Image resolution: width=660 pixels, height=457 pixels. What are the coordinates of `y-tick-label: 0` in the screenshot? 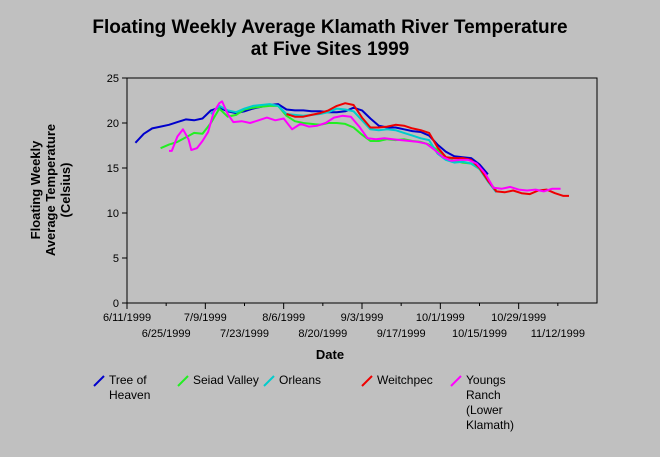 It's located at (116, 304).